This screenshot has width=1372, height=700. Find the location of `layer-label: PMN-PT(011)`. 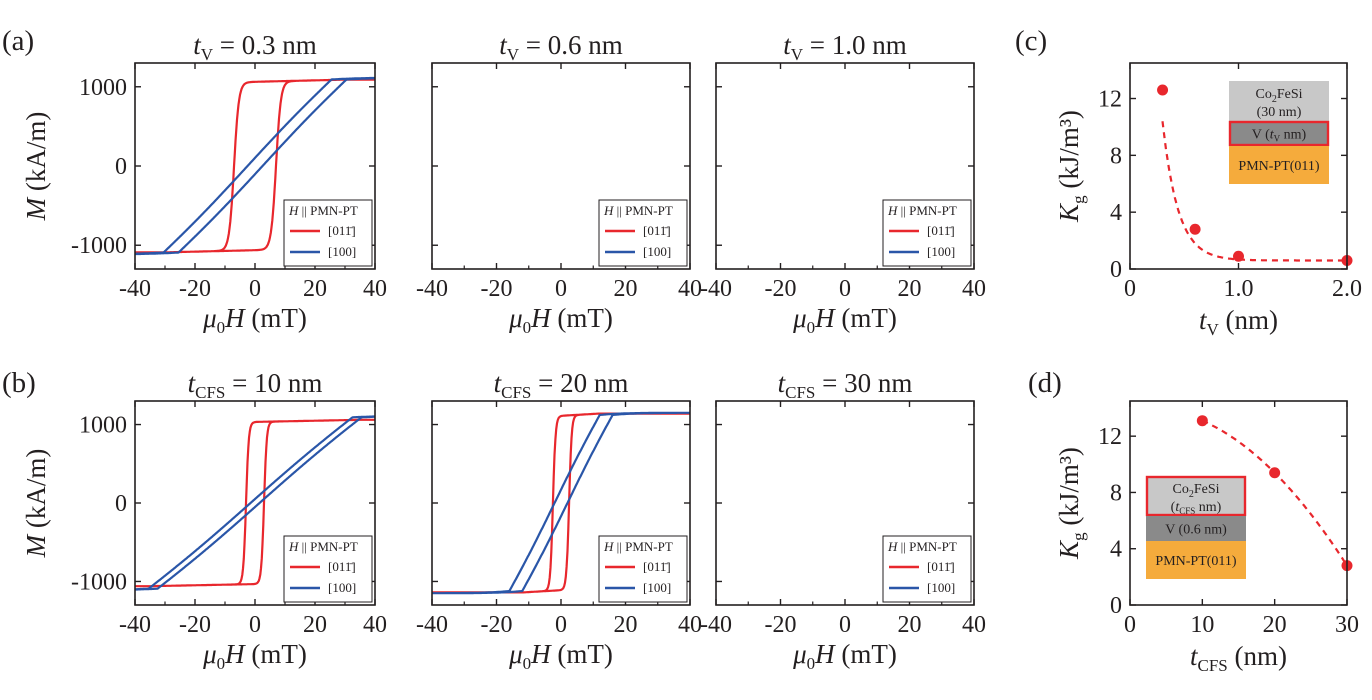

layer-label: PMN-PT(011) is located at coordinates (1278, 166).